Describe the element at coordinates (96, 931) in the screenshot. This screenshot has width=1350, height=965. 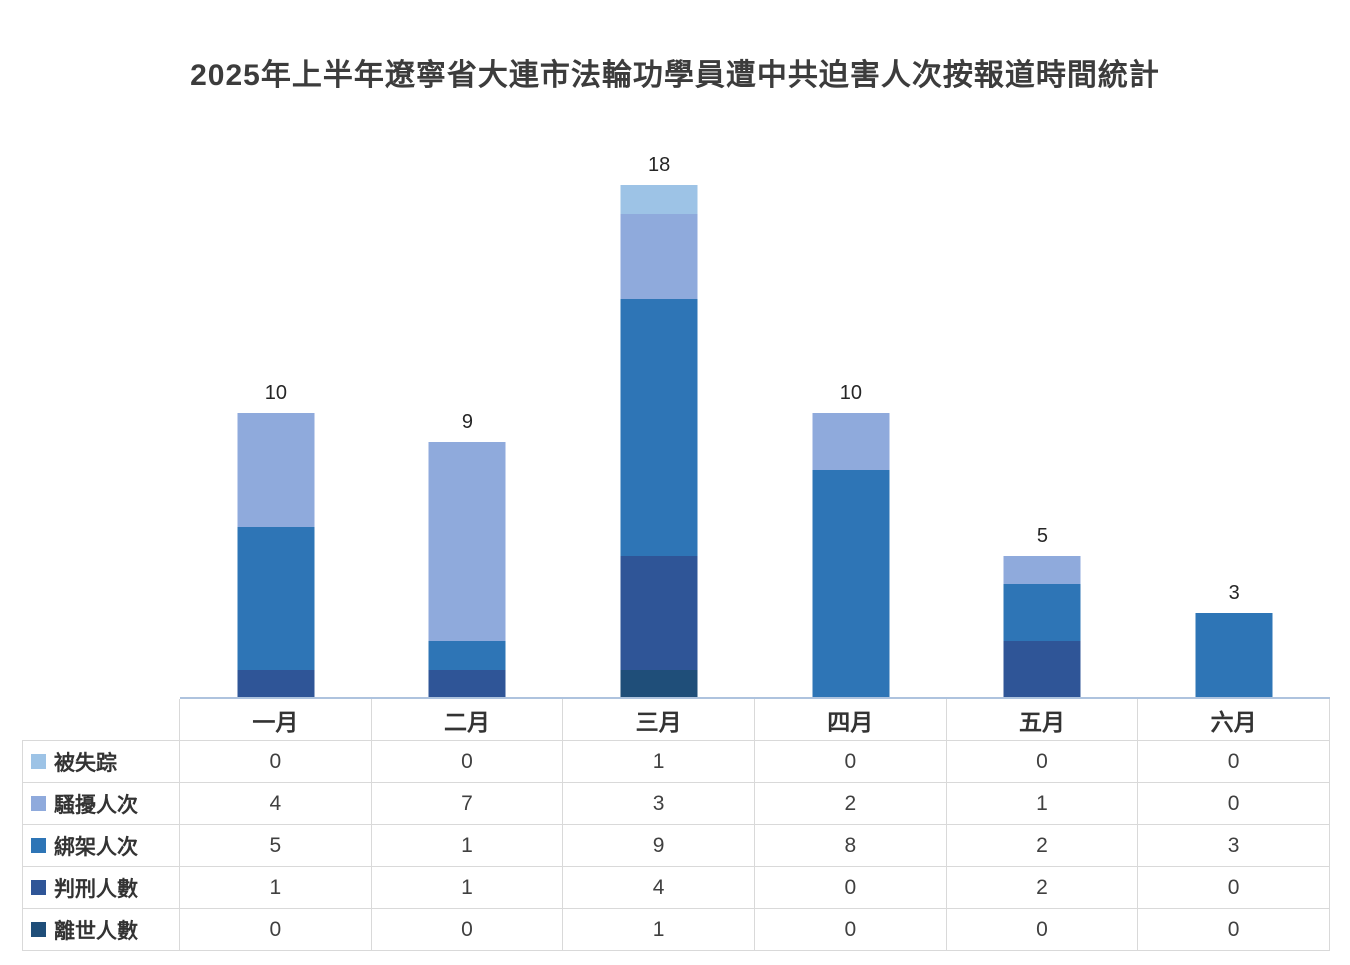
I see `series-name-label: 離世人數` at that location.